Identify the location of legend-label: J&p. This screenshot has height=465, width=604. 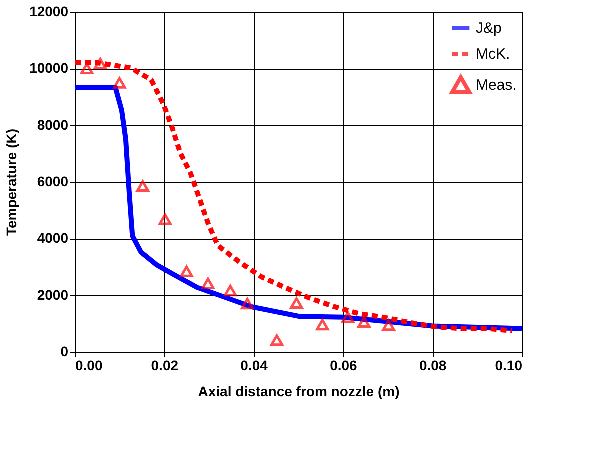
(489, 28).